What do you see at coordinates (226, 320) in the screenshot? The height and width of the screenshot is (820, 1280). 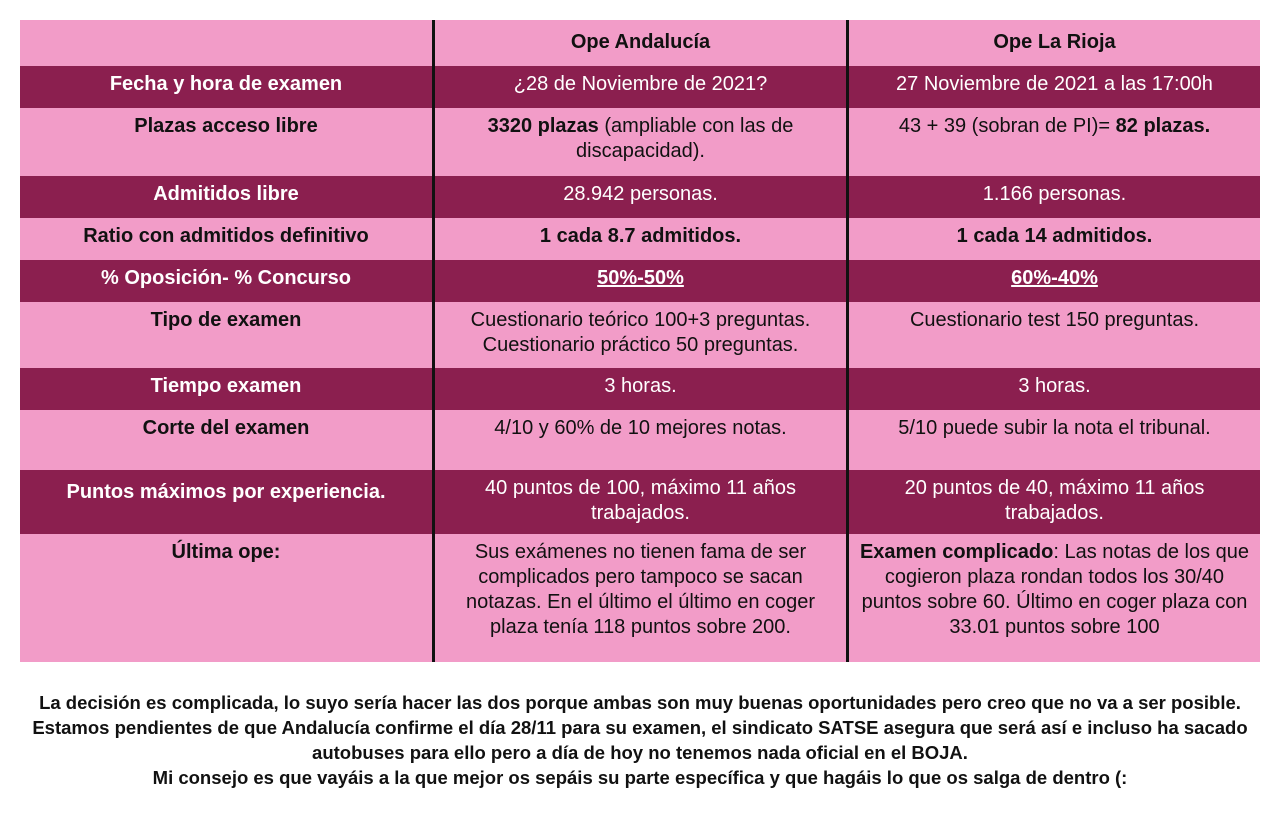 I see `row-label: Tipo de examen` at bounding box center [226, 320].